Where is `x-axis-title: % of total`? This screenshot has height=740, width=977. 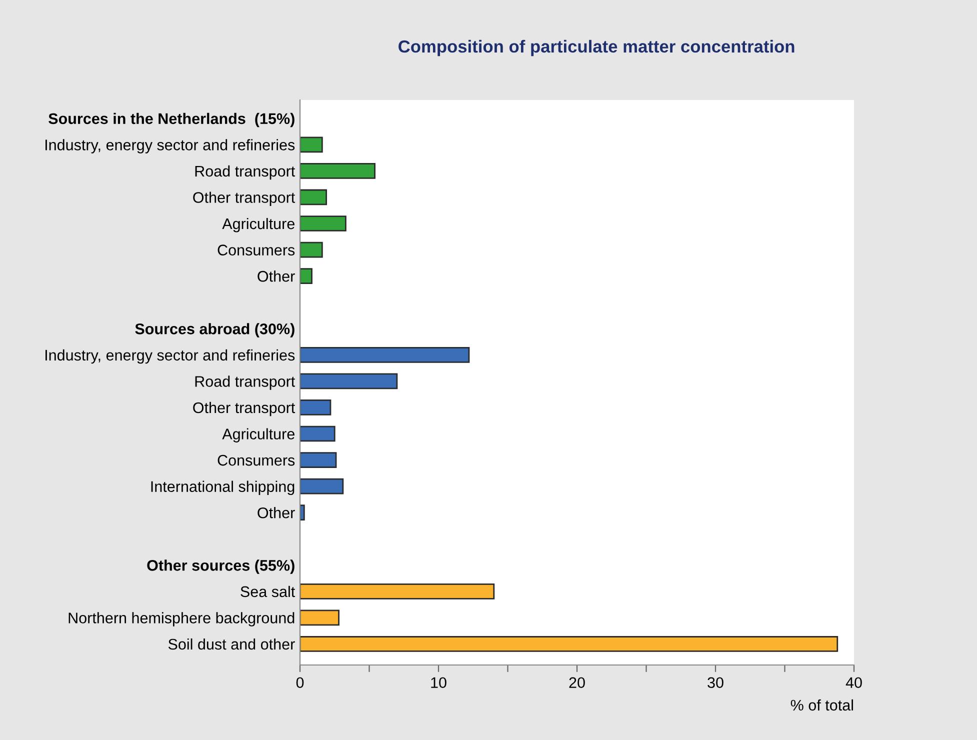 x-axis-title: % of total is located at coordinates (821, 705).